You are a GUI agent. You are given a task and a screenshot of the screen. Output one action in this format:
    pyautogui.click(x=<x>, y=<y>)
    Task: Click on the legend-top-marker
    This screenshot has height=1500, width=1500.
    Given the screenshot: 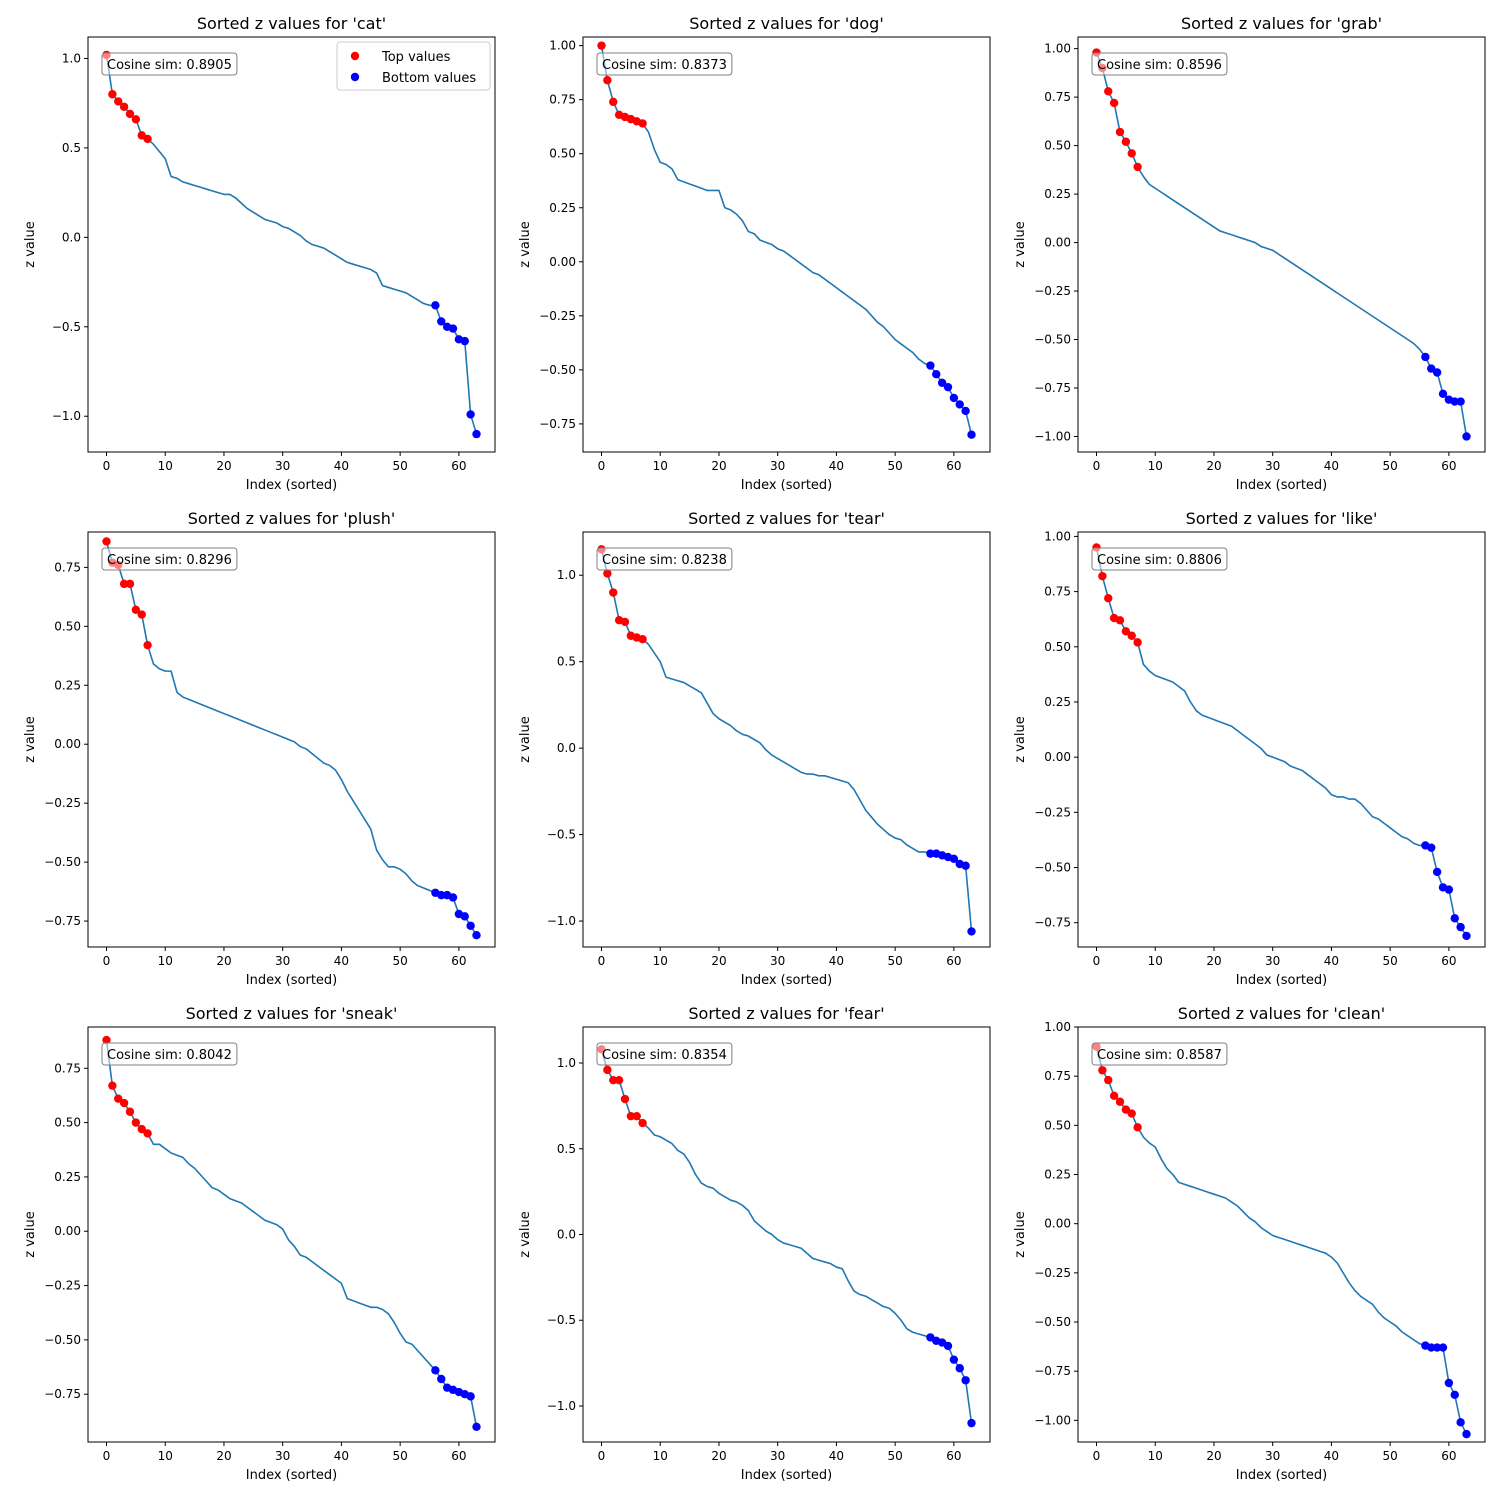 What is the action you would take?
    pyautogui.click(x=355, y=56)
    